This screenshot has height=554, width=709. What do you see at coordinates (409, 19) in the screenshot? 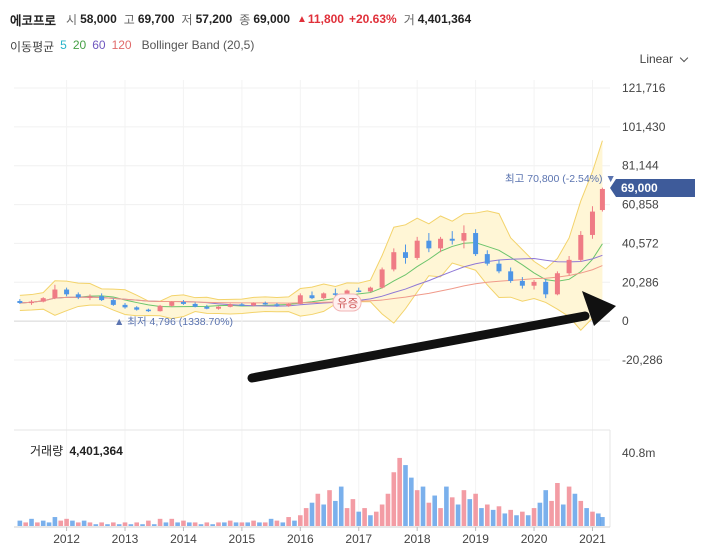
I see `volume-label: 거` at bounding box center [409, 19].